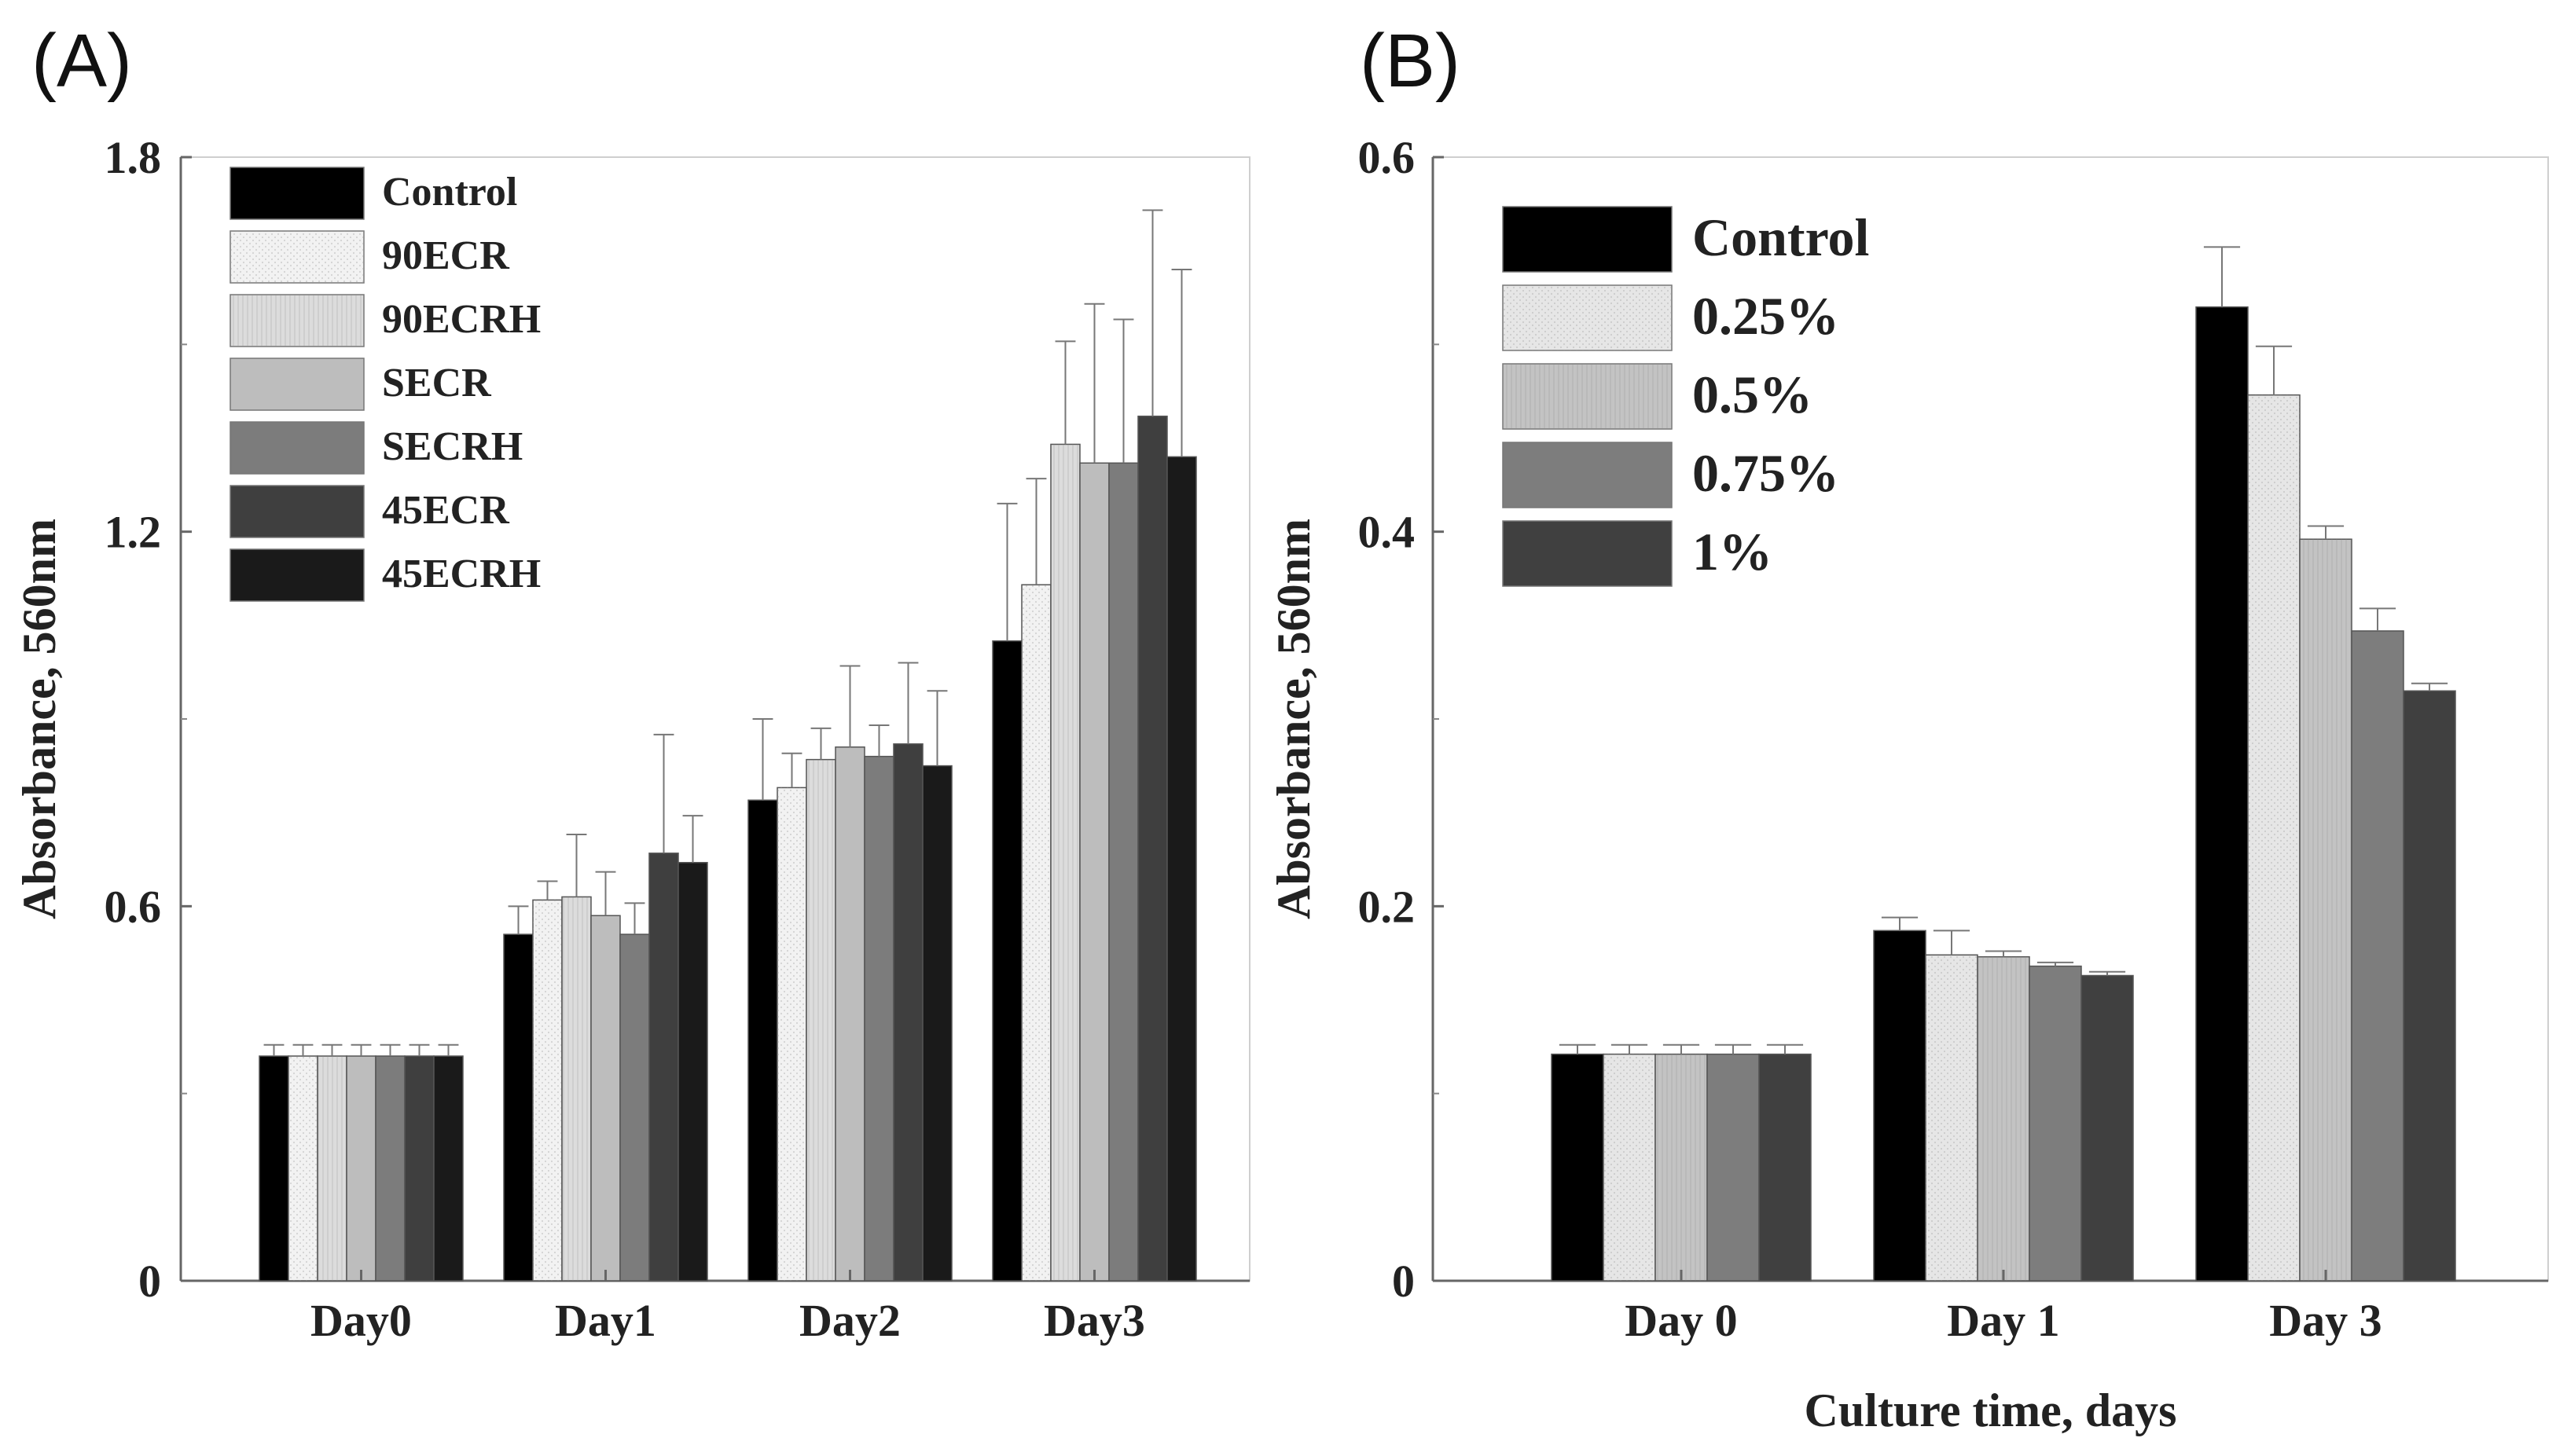 The width and height of the screenshot is (2556, 1456). Describe the element at coordinates (1387, 532) in the screenshot. I see `y-tick-label-b: 0.4` at that location.